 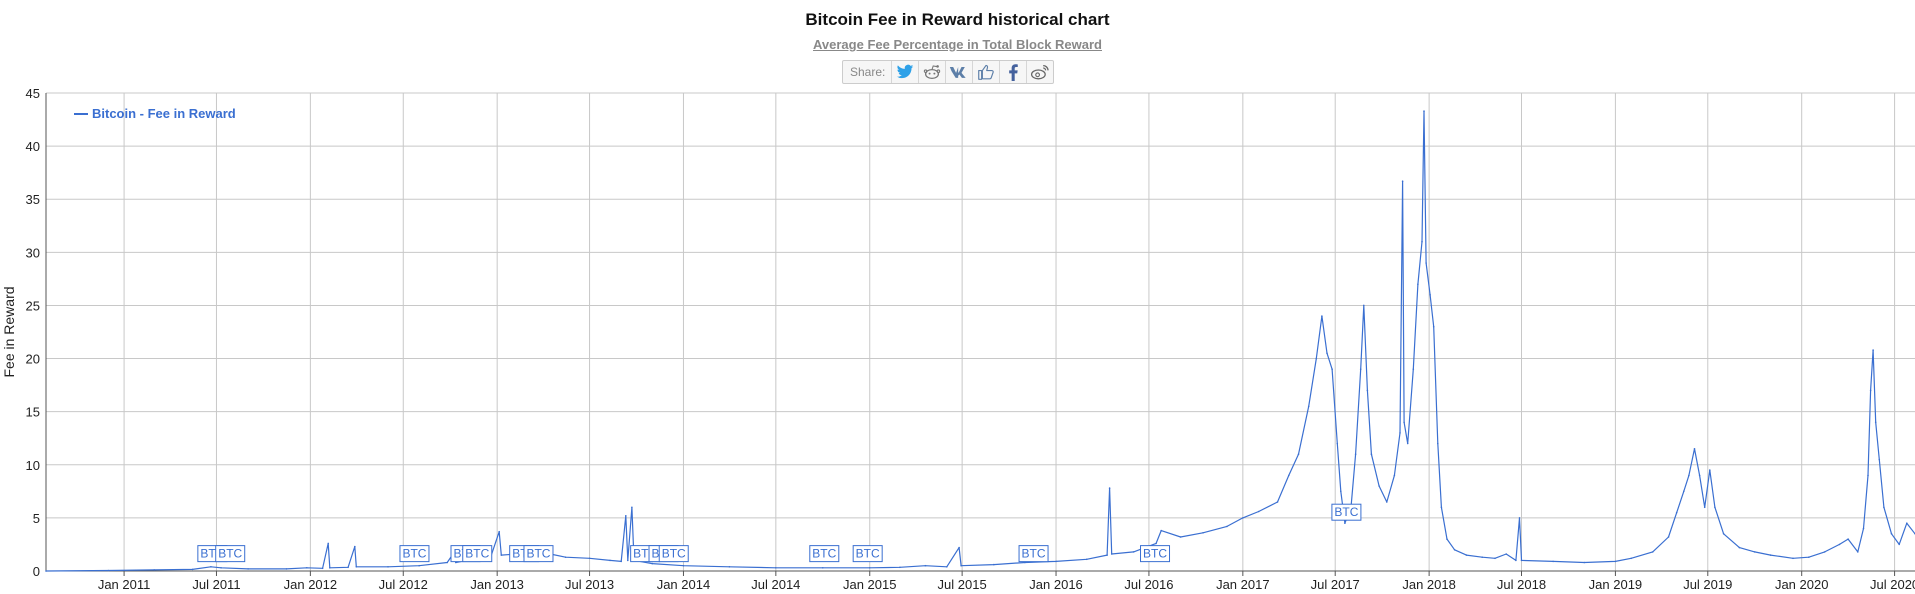 What do you see at coordinates (958, 72) in the screenshot?
I see `vk-share-button` at bounding box center [958, 72].